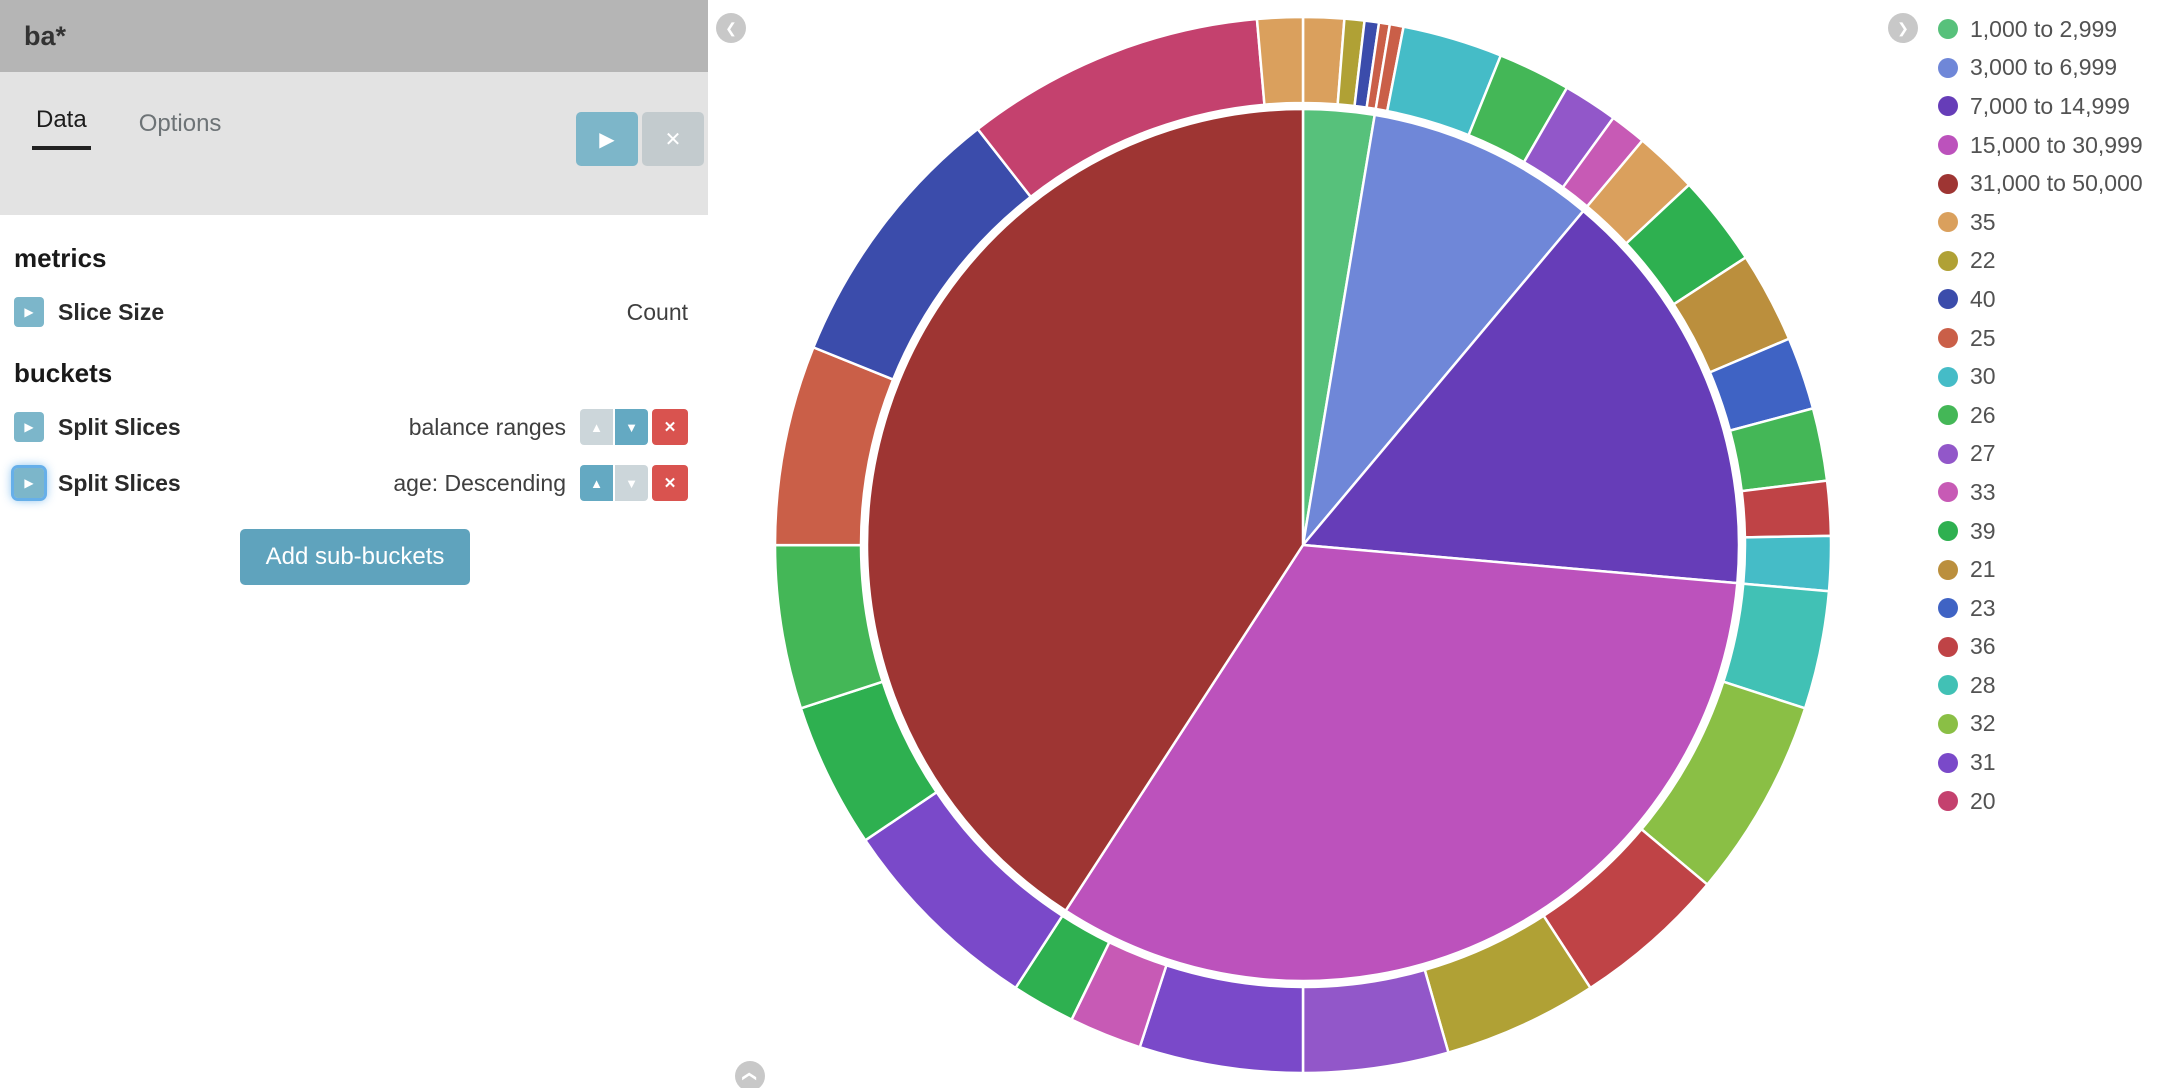  I want to click on chevron-up-icon: ▲, so click(596, 427).